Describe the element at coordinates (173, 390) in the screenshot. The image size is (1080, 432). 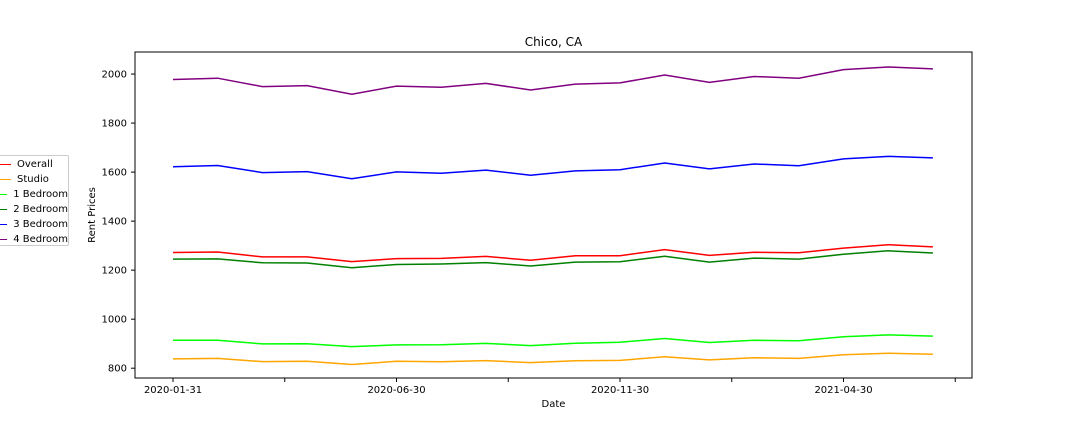
I see `x-tick-label: 2020-01-31` at that location.